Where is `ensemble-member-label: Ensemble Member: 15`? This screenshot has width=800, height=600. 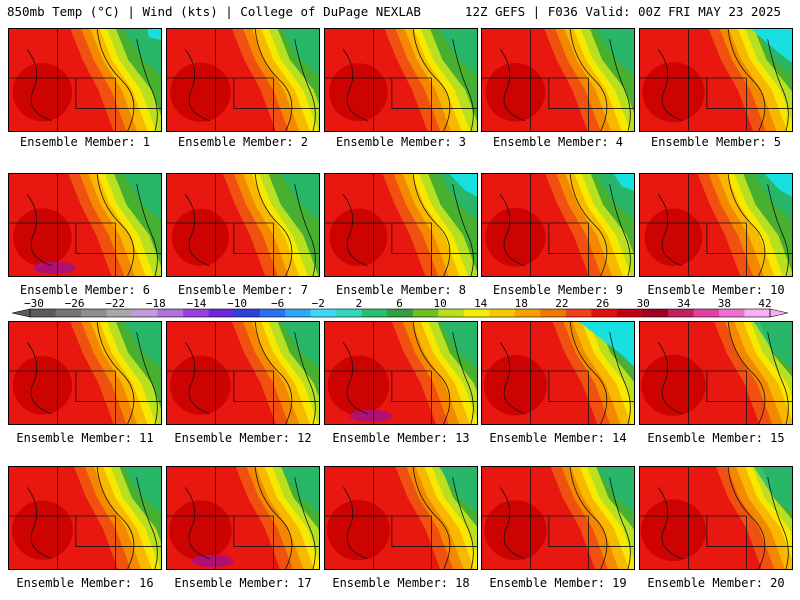 ensemble-member-label: Ensemble Member: 15 is located at coordinates (716, 438).